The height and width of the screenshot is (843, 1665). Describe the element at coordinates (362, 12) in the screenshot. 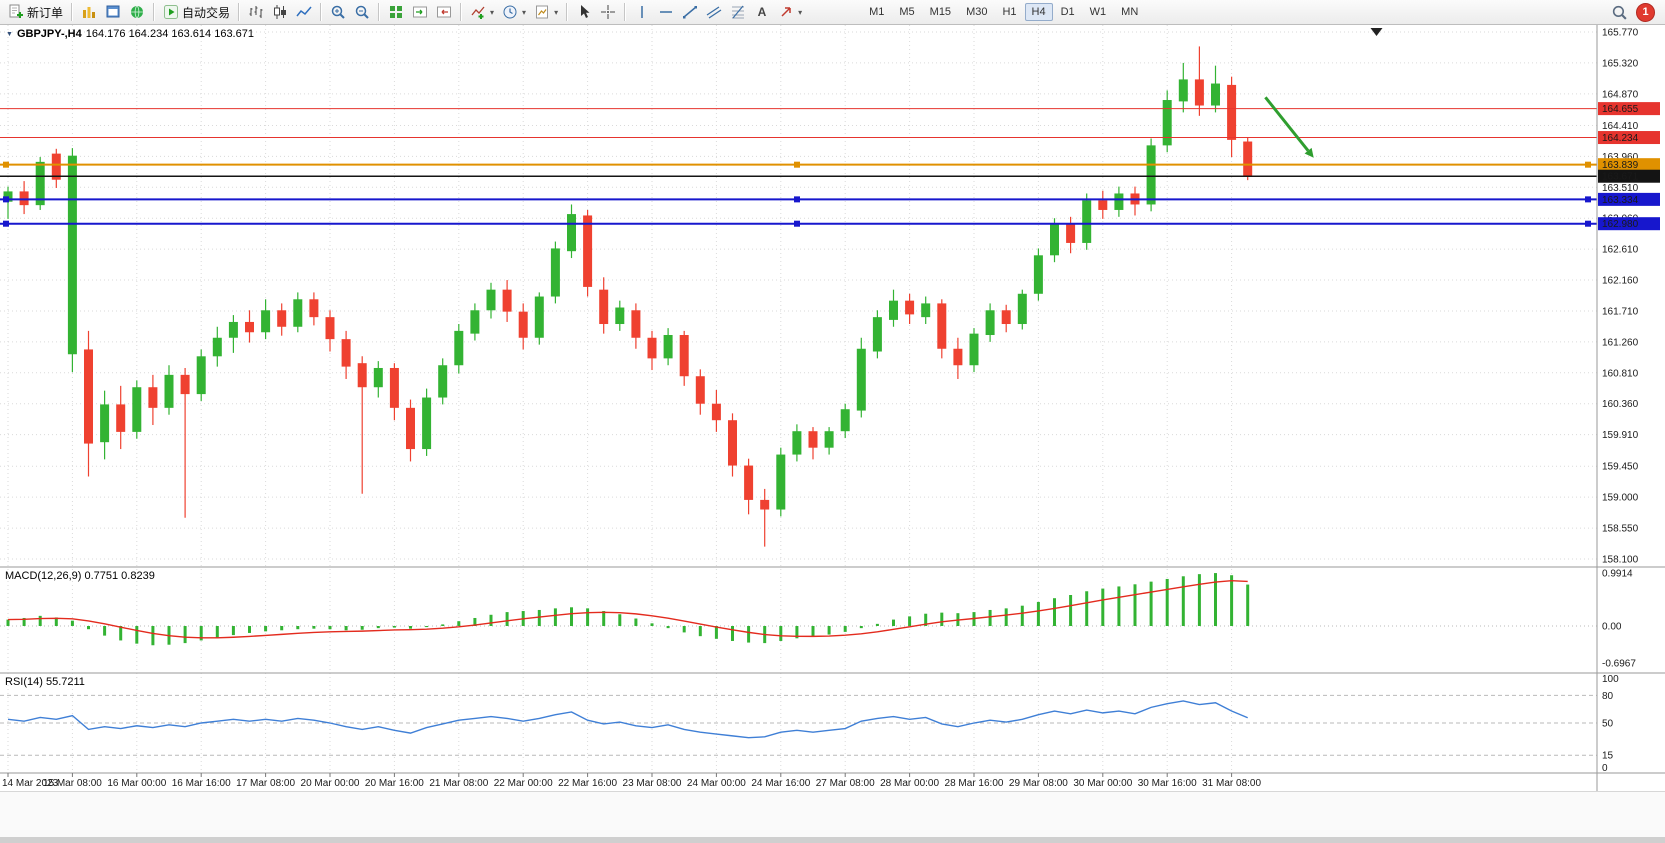

I see `zoom-out-button` at that location.